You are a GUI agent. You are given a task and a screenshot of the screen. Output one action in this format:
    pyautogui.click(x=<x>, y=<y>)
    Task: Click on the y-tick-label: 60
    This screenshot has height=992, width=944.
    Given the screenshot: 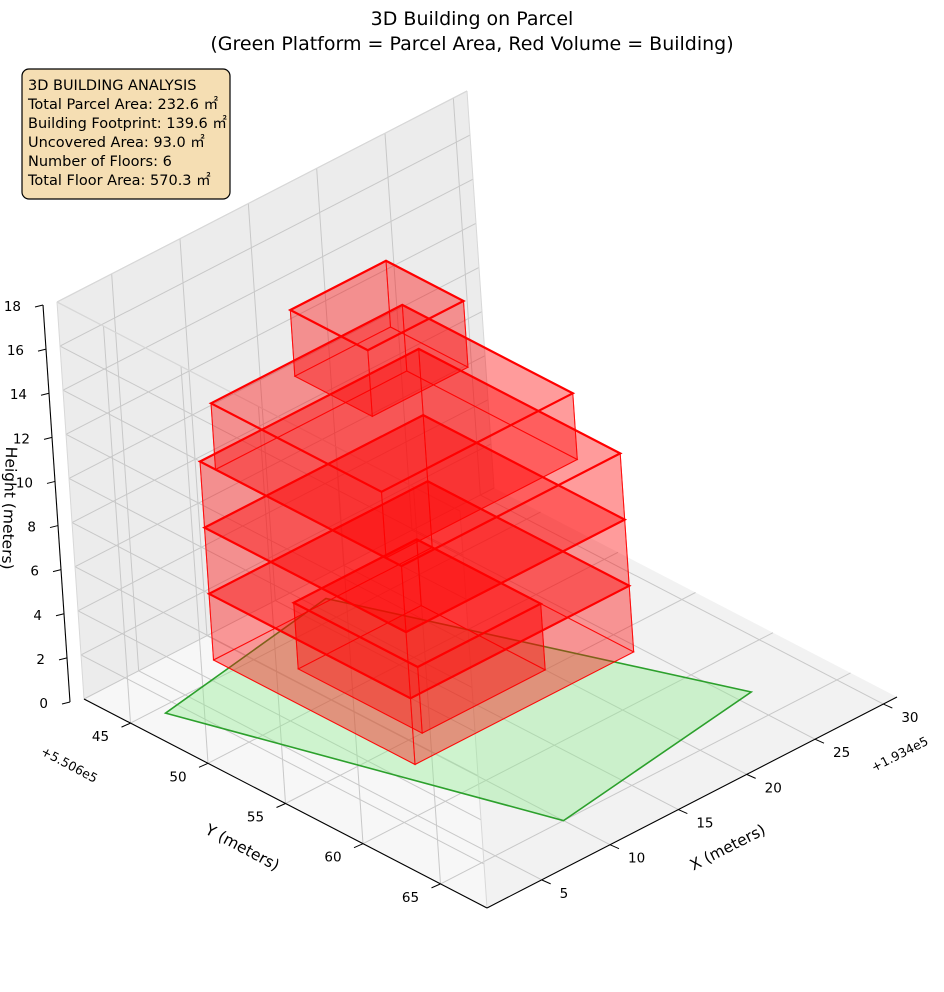 What is the action you would take?
    pyautogui.click(x=332, y=858)
    